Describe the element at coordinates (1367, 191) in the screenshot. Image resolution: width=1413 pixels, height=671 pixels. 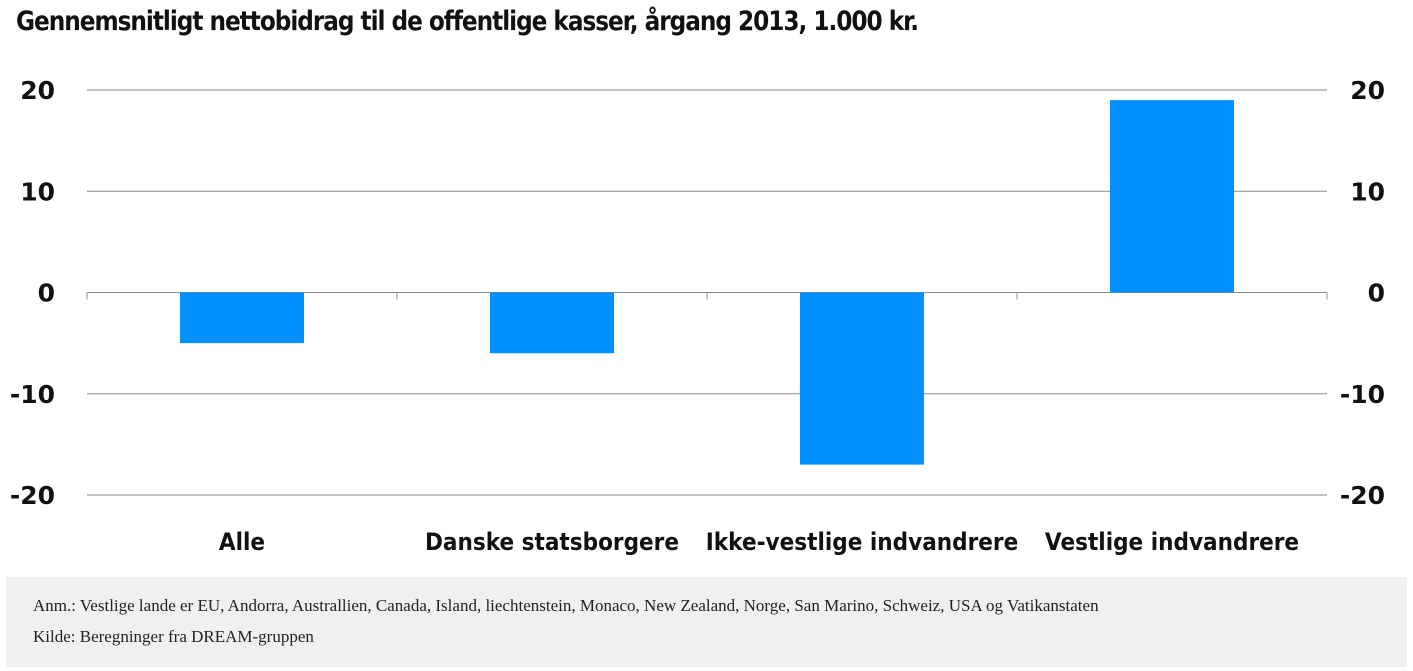
I see `y-tick-label-right: 10` at that location.